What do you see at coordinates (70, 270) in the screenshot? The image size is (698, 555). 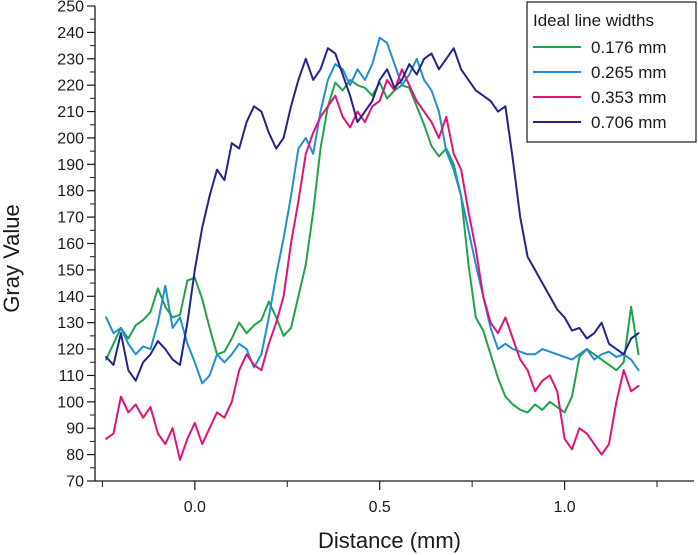 I see `y-tick-label: 150` at bounding box center [70, 270].